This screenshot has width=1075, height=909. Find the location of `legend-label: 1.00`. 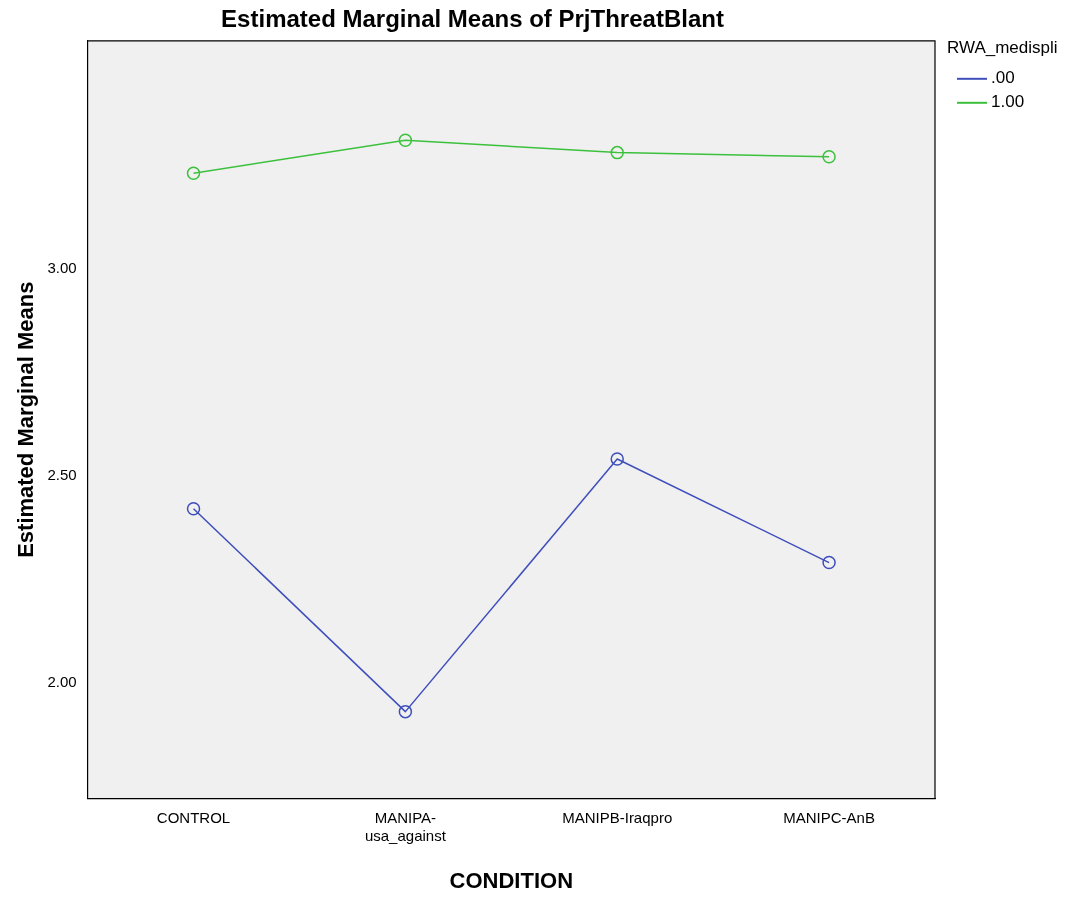

legend-label: 1.00 is located at coordinates (1008, 102).